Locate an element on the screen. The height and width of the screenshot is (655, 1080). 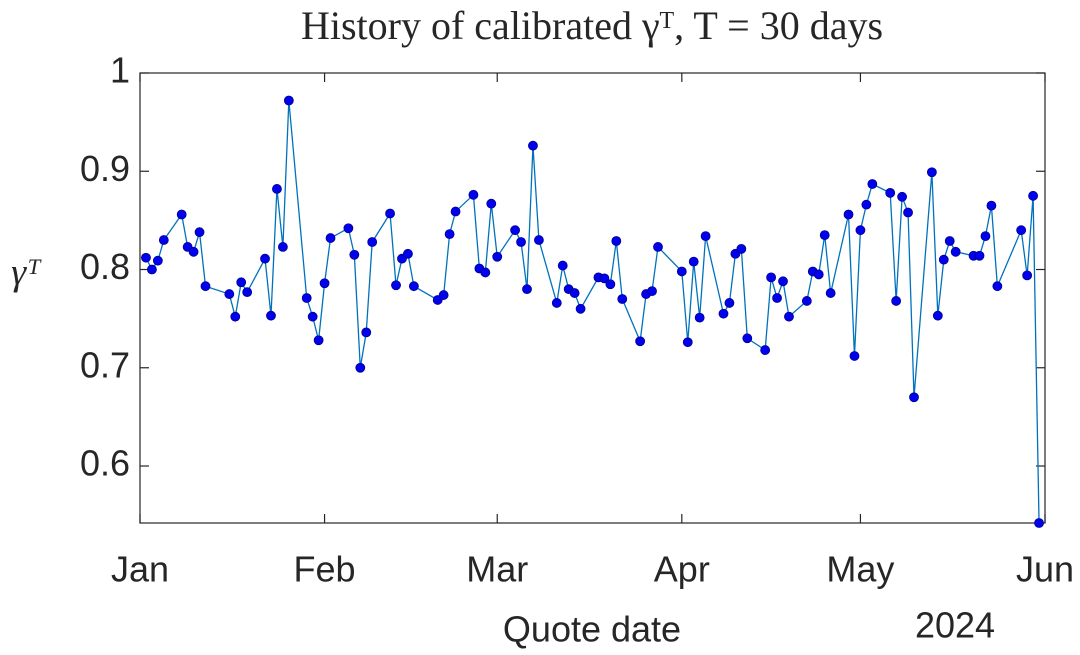
y-tick-label: 1 is located at coordinates (120, 70).